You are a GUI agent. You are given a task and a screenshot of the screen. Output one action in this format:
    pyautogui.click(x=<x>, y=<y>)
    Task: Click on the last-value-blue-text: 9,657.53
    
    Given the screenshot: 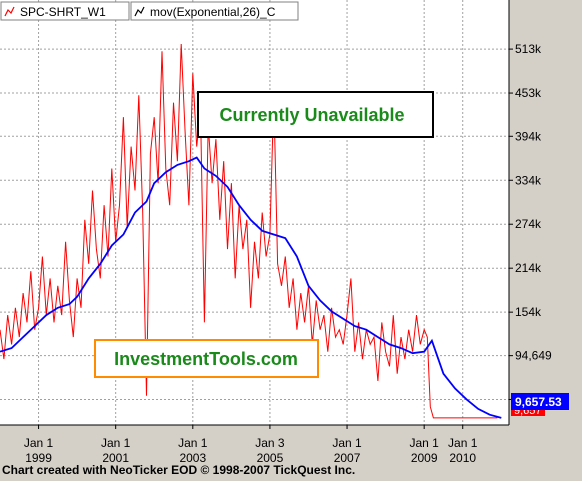 What is the action you would take?
    pyautogui.click(x=538, y=402)
    